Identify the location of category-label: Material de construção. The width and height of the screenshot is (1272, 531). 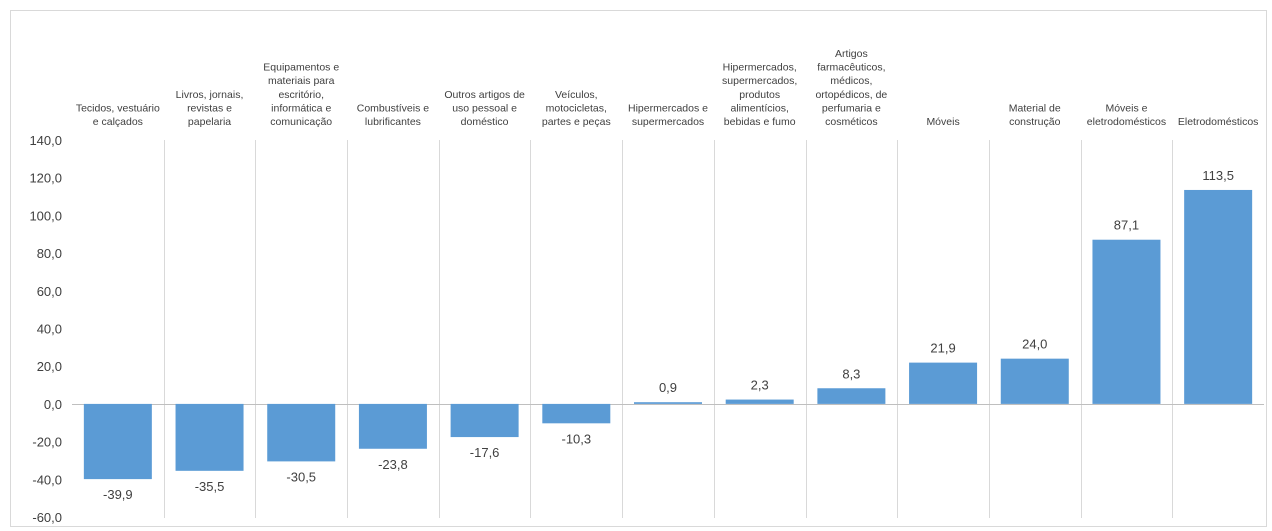
(1035, 115).